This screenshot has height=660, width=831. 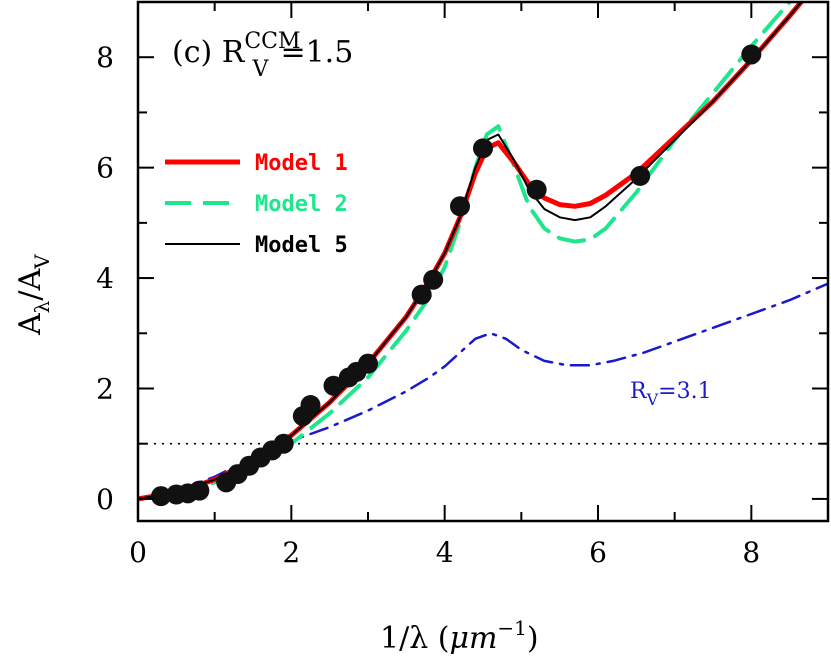 I want to click on y-tick-label: 0, so click(x=105, y=499).